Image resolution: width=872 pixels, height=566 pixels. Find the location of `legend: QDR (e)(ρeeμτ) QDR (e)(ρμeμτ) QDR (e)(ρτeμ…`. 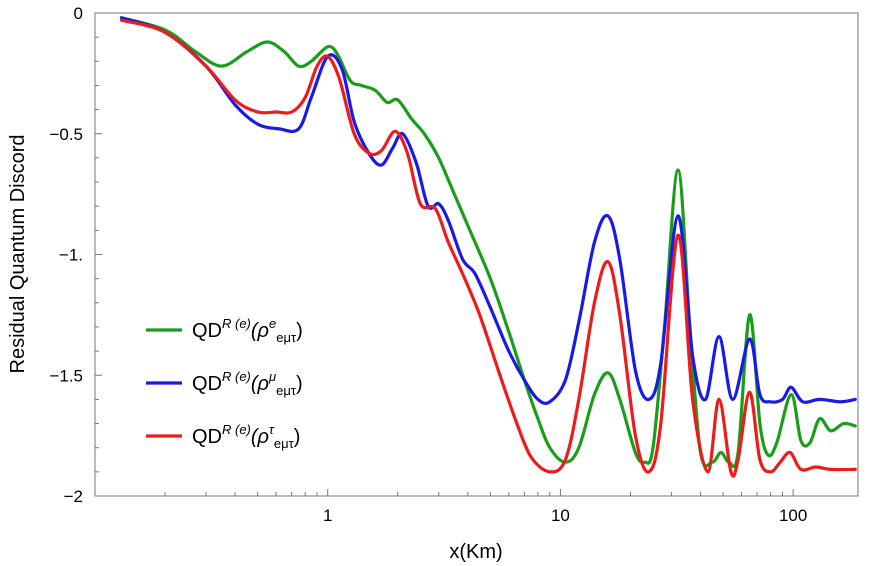

legend: QDR (e)(ρeeμτ) QDR (e)(ρμeμτ) QDR (e)(ρτeμ… is located at coordinates (224, 383).